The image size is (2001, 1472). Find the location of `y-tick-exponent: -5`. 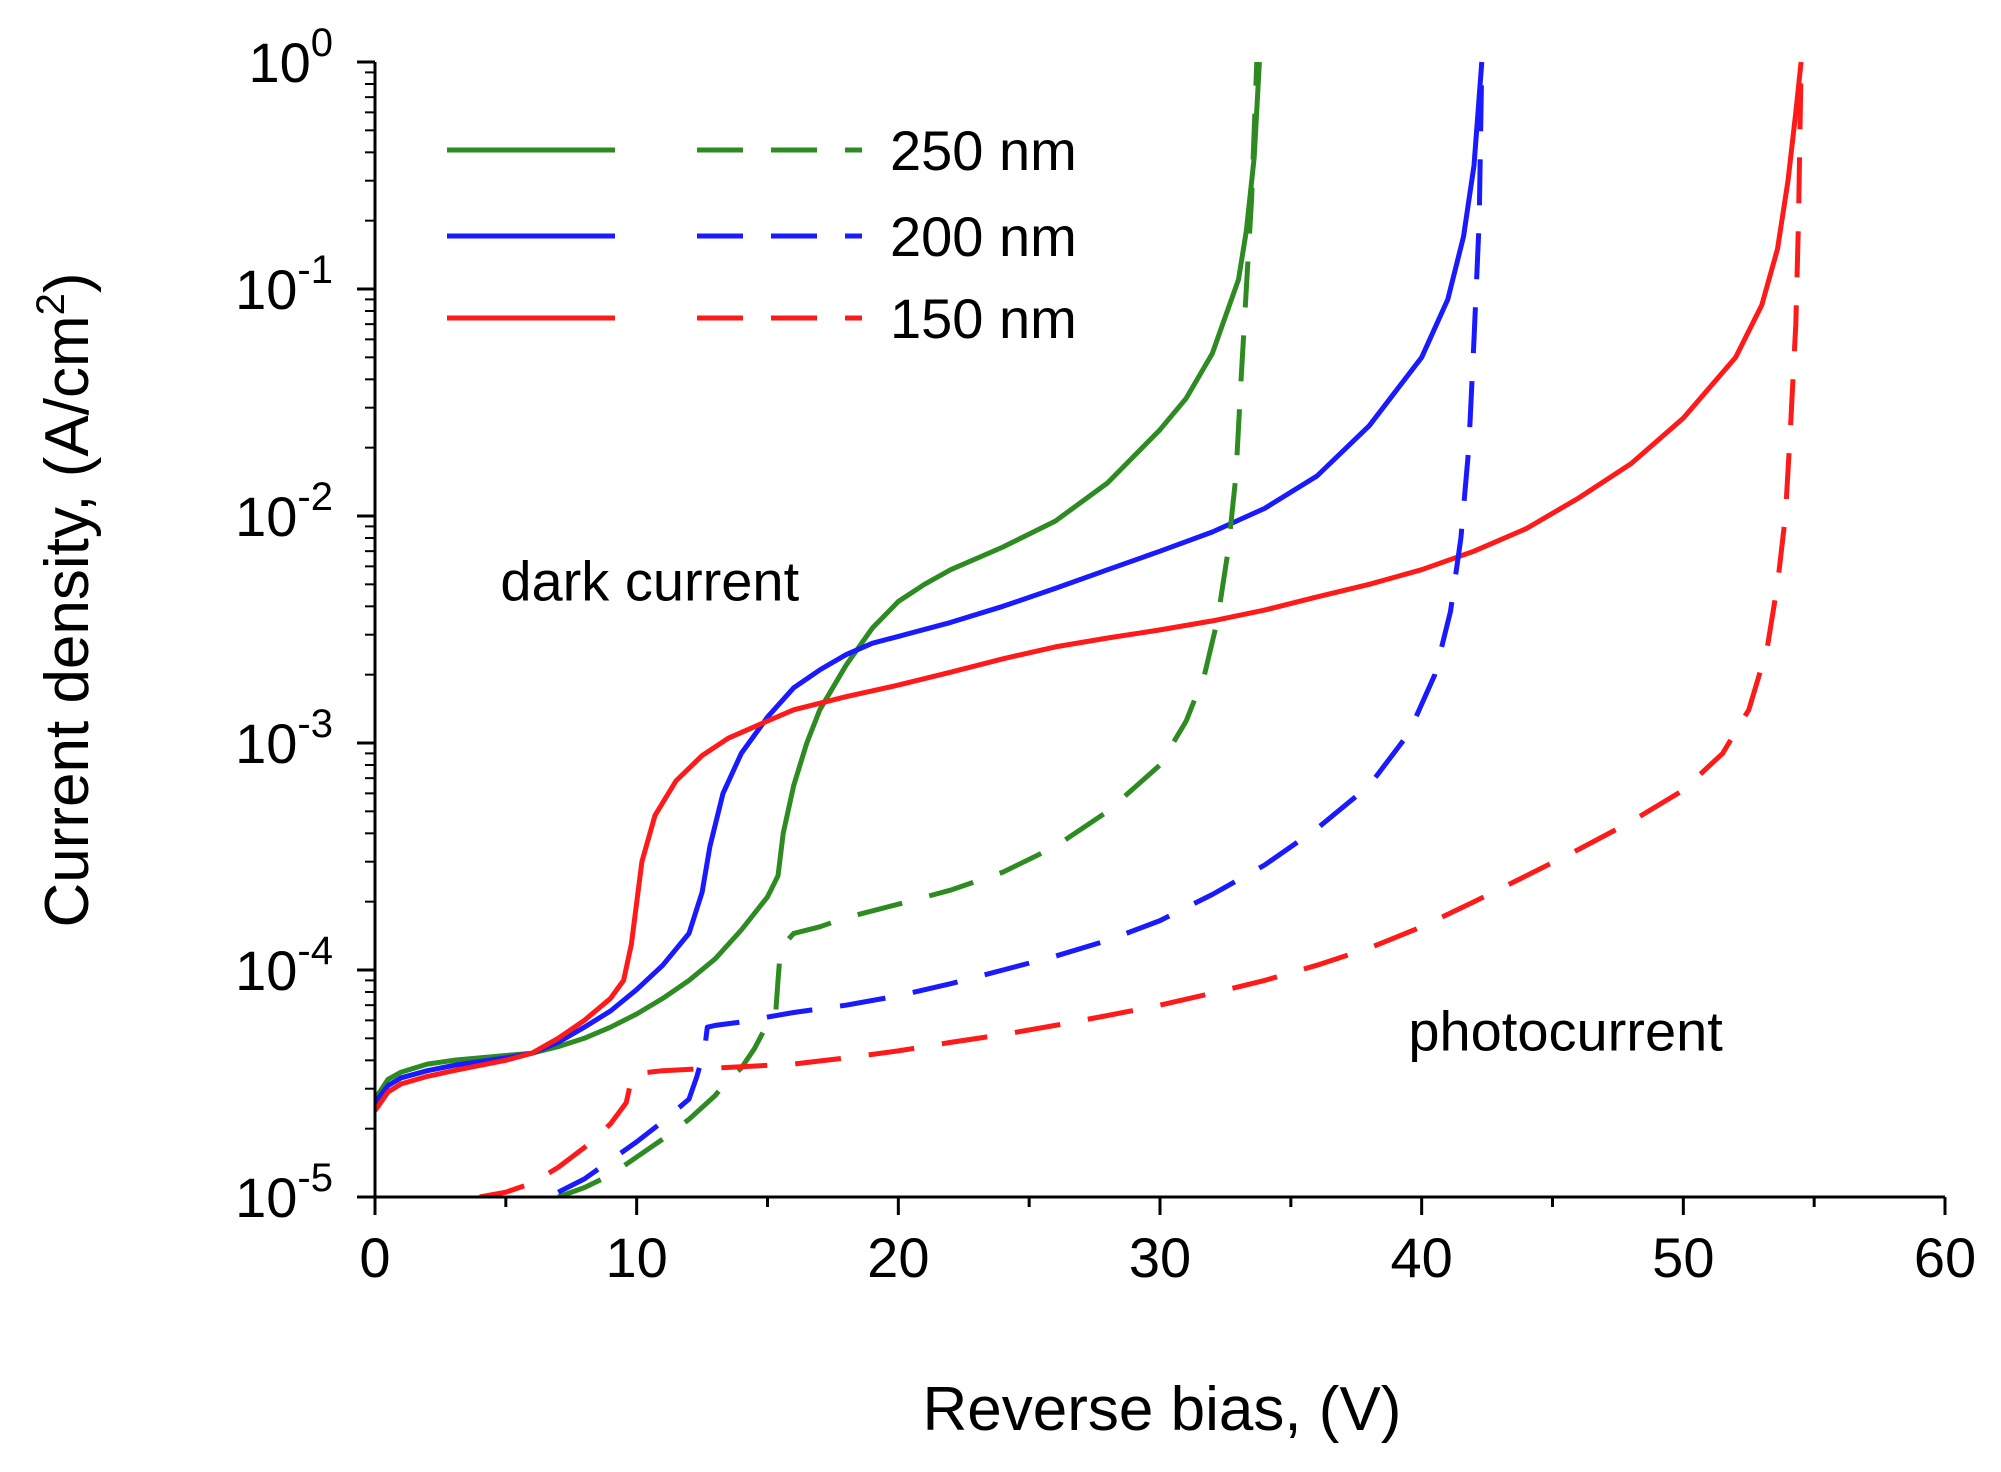

y-tick-exponent: -5 is located at coordinates (315, 1178).